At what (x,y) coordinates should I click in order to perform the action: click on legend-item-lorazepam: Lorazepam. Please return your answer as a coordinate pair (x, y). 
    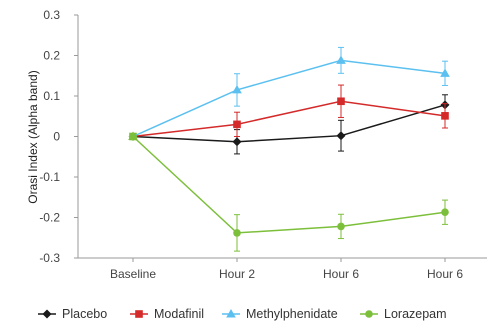
    Looking at the image, I should click on (403, 314).